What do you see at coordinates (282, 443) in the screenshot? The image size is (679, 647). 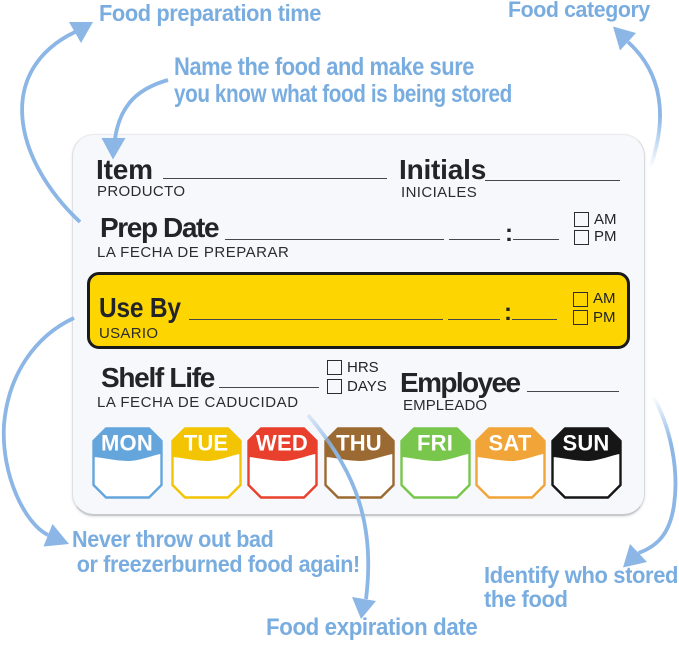 I see `svg-text: WED` at bounding box center [282, 443].